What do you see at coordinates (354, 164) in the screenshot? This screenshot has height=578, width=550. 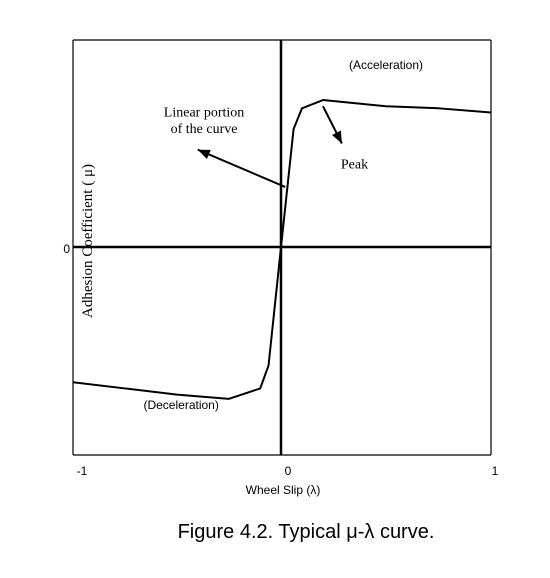 I see `annotation-label: Peak` at bounding box center [354, 164].